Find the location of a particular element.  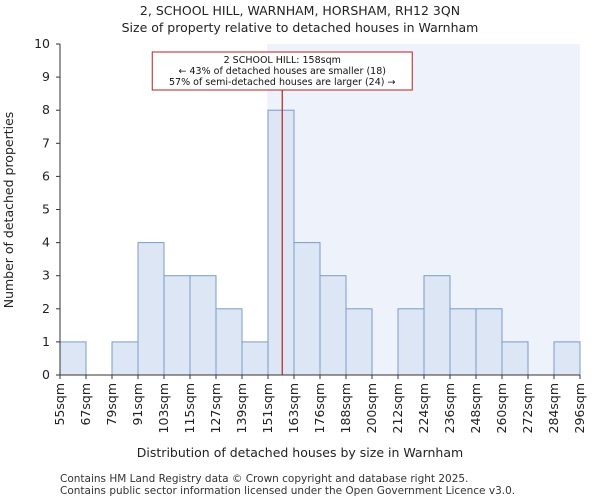

annotation-box is located at coordinates (282, 71).